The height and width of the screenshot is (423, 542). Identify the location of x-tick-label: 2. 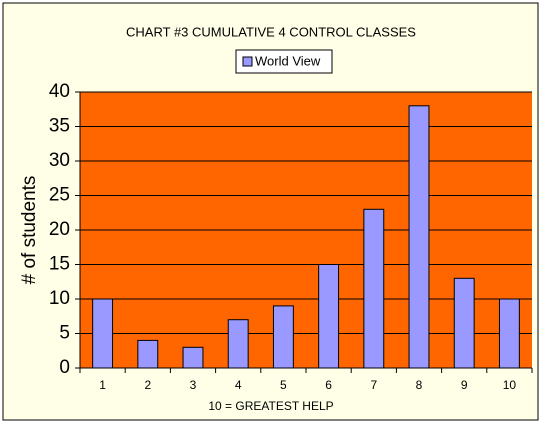
(147, 385).